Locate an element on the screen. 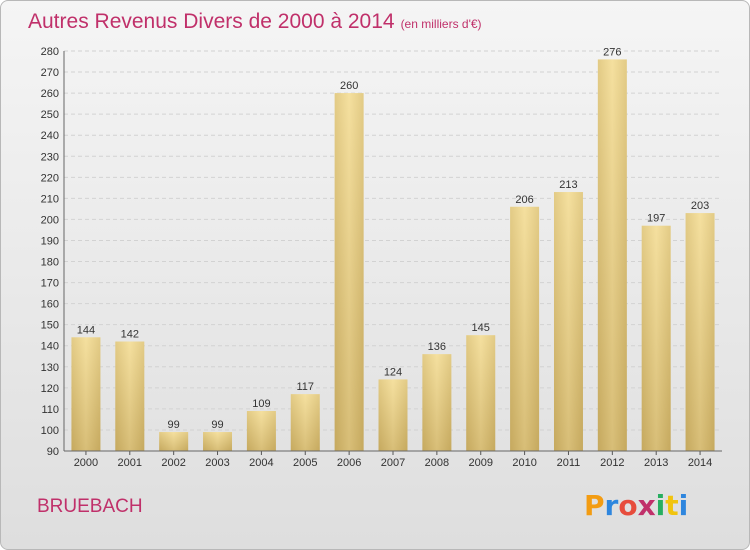 Image resolution: width=750 pixels, height=550 pixels. value-label: 203 is located at coordinates (700, 206).